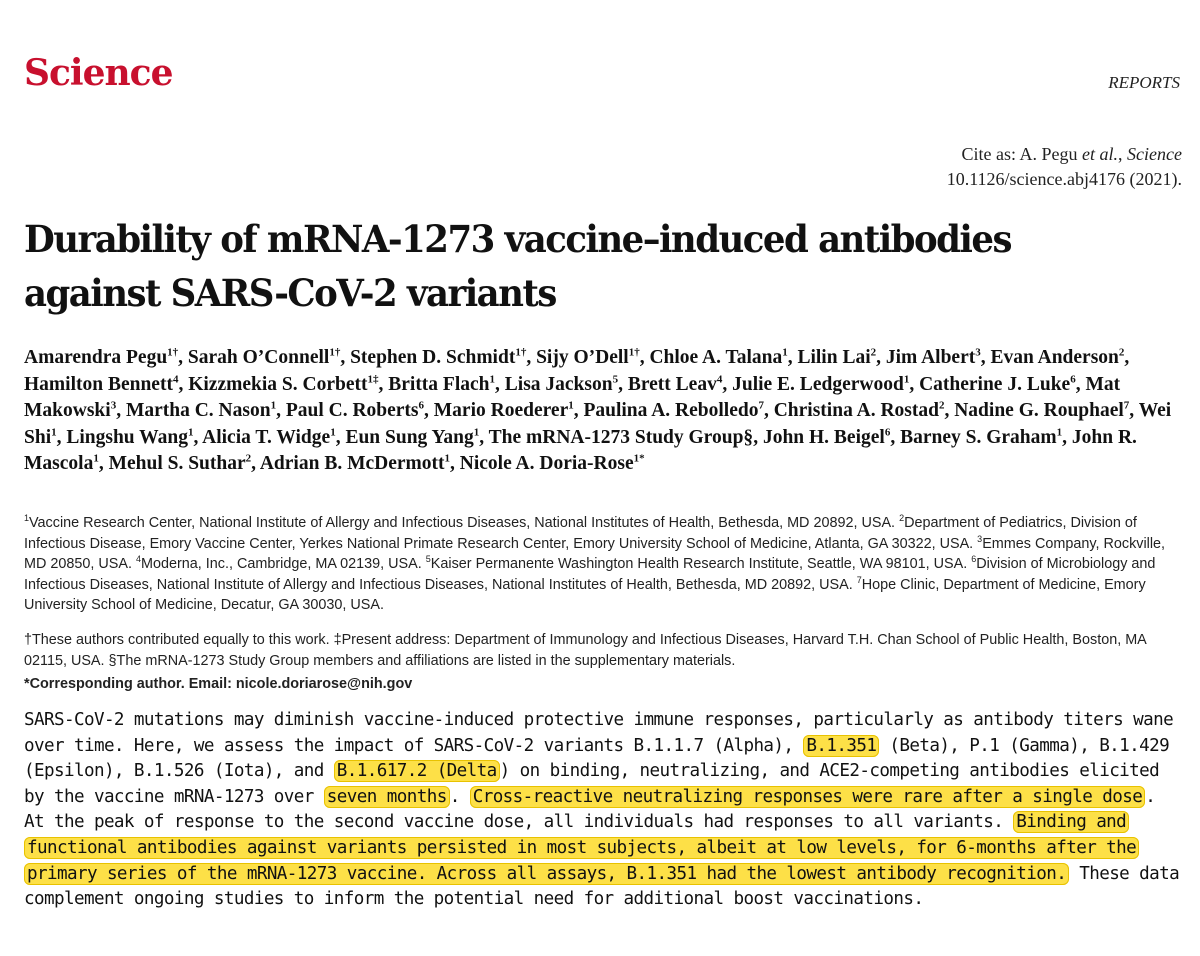 This screenshot has height=956, width=1200. I want to click on author-name: Christina A. Rostad, so click(856, 410).